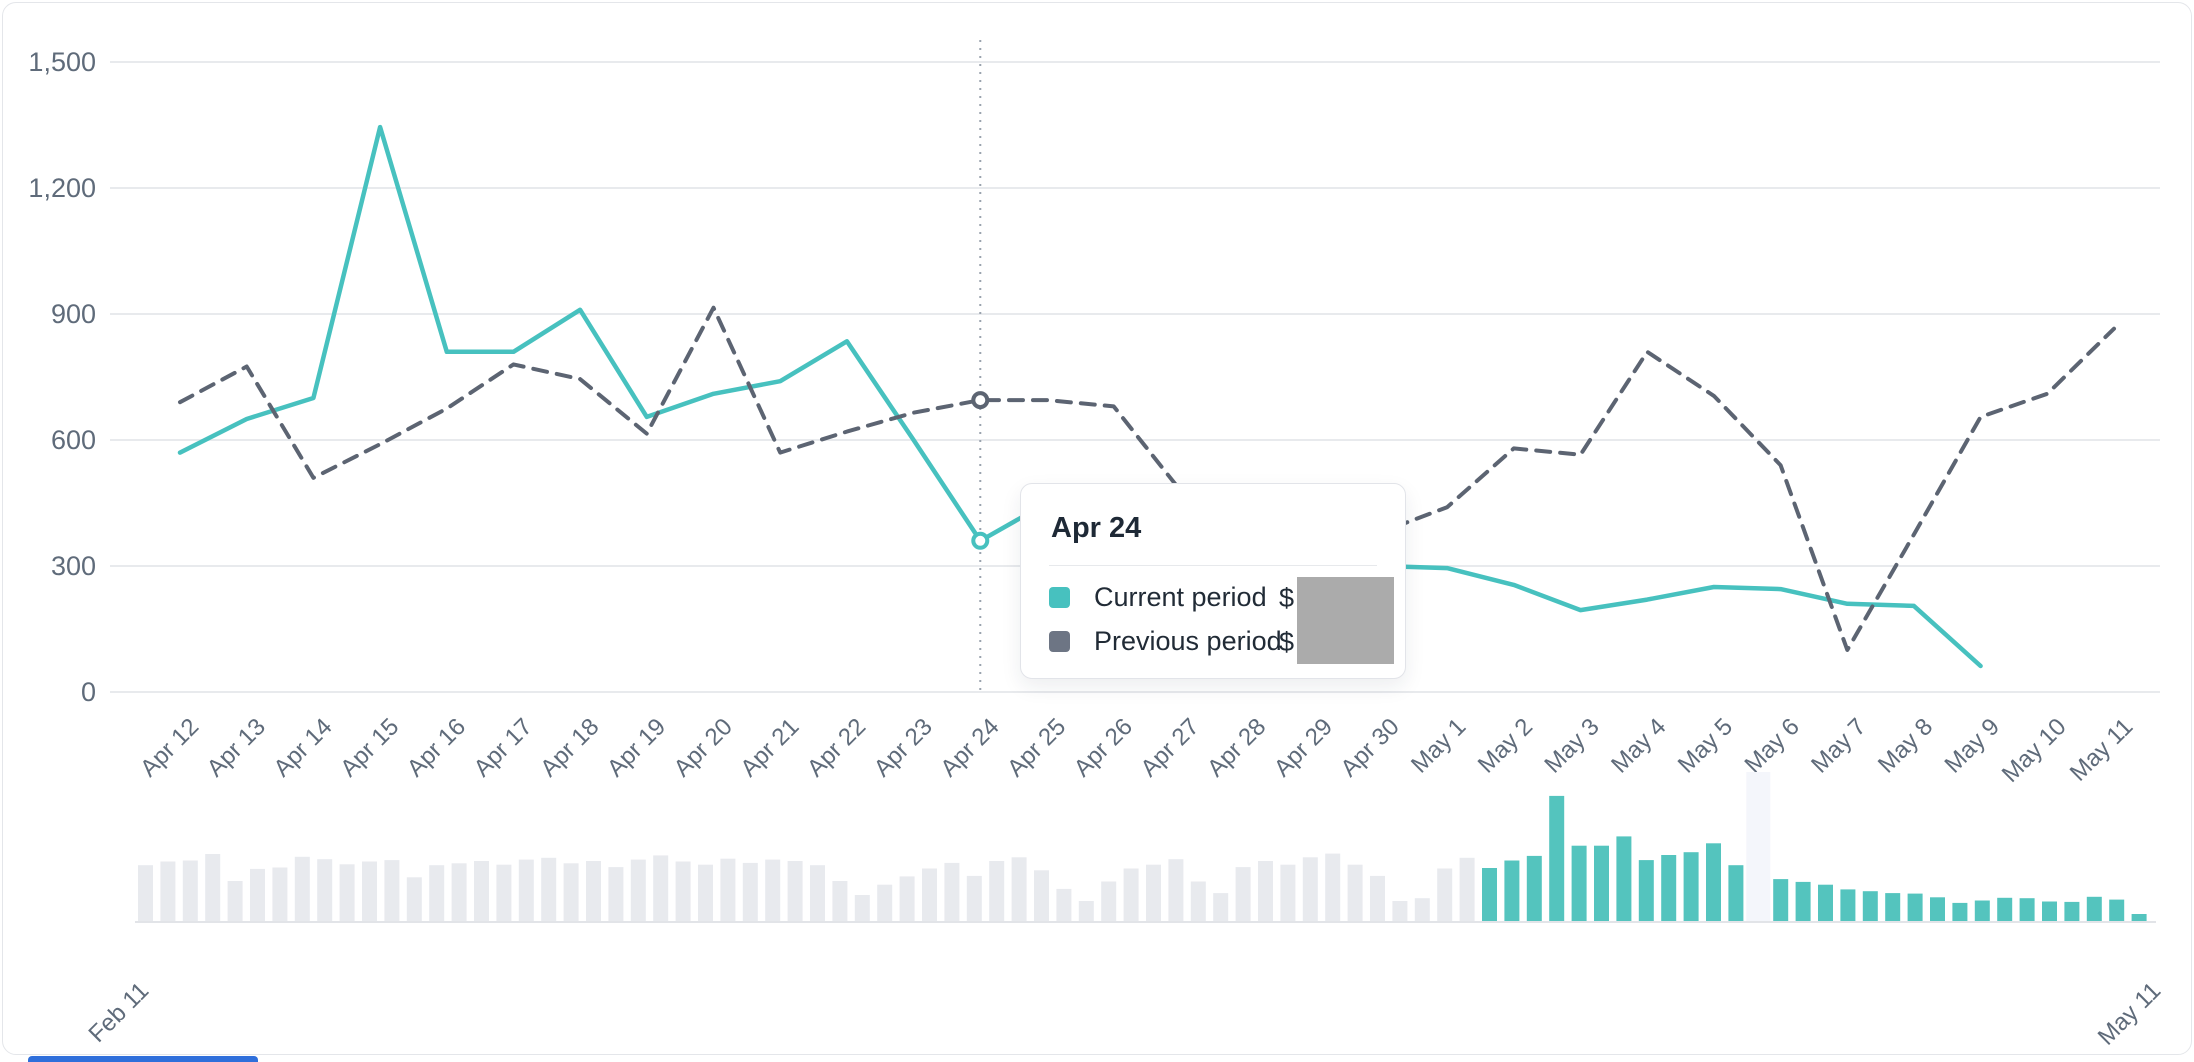 Image resolution: width=2194 pixels, height=1062 pixels. What do you see at coordinates (1638, 745) in the screenshot?
I see `x-axis-date-label: May 4` at bounding box center [1638, 745].